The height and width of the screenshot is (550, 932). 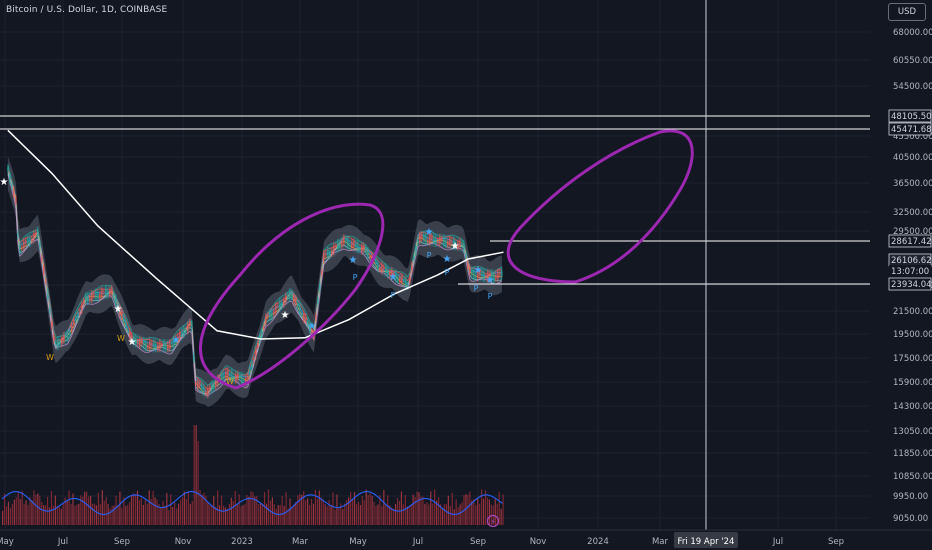 I want to click on time-axis-label: 2024, so click(x=598, y=542).